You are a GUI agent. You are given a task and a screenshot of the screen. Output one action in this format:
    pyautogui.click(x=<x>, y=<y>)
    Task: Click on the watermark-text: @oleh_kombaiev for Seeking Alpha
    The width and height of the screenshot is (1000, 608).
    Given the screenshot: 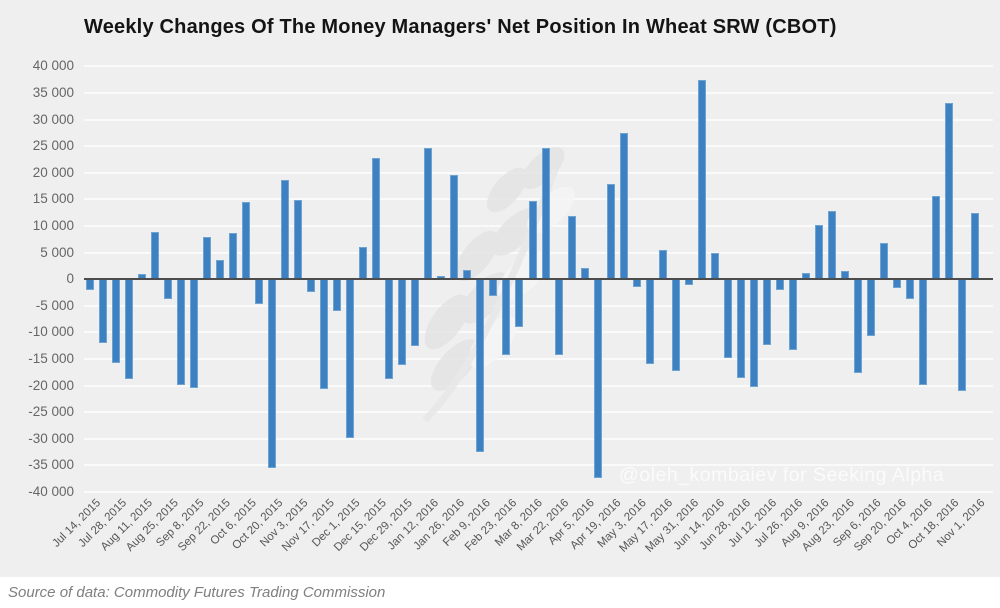 What is the action you would take?
    pyautogui.click(x=782, y=475)
    